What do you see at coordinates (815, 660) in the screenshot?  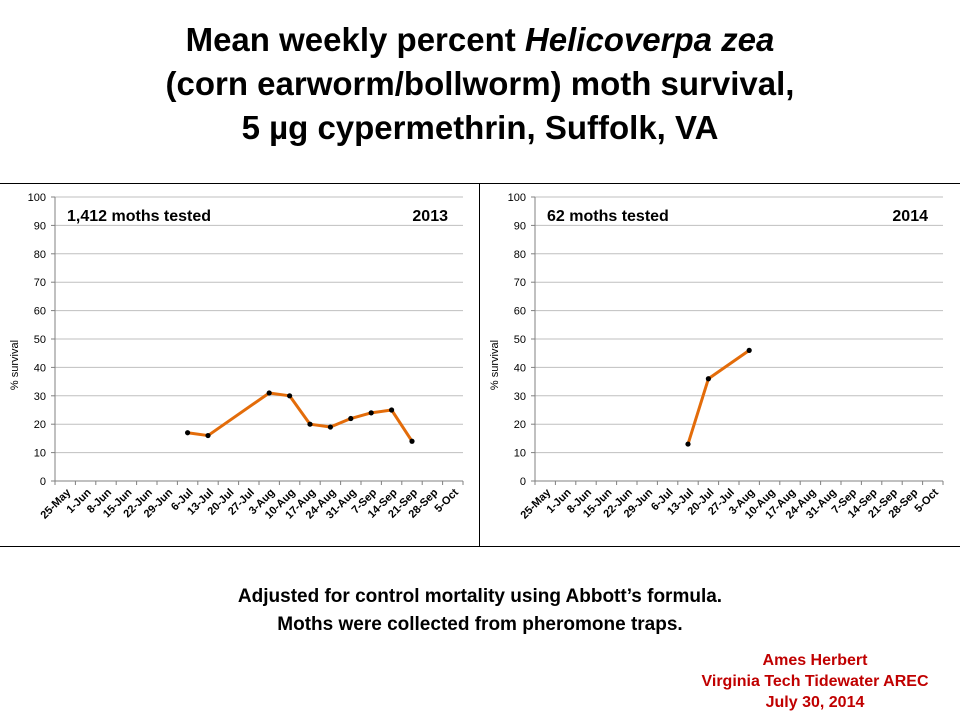 I see `credit-name: Ames Herbert` at bounding box center [815, 660].